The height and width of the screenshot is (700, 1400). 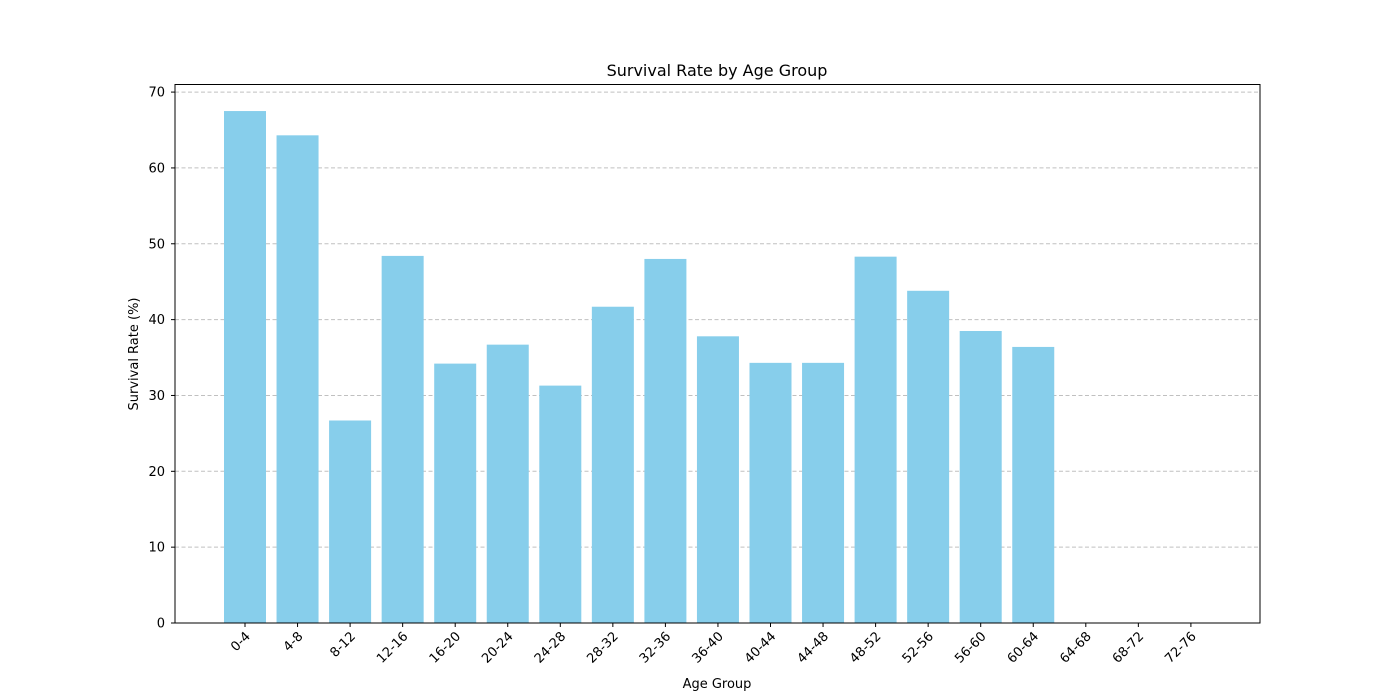 I want to click on y-tick-label: 70, so click(x=156, y=93).